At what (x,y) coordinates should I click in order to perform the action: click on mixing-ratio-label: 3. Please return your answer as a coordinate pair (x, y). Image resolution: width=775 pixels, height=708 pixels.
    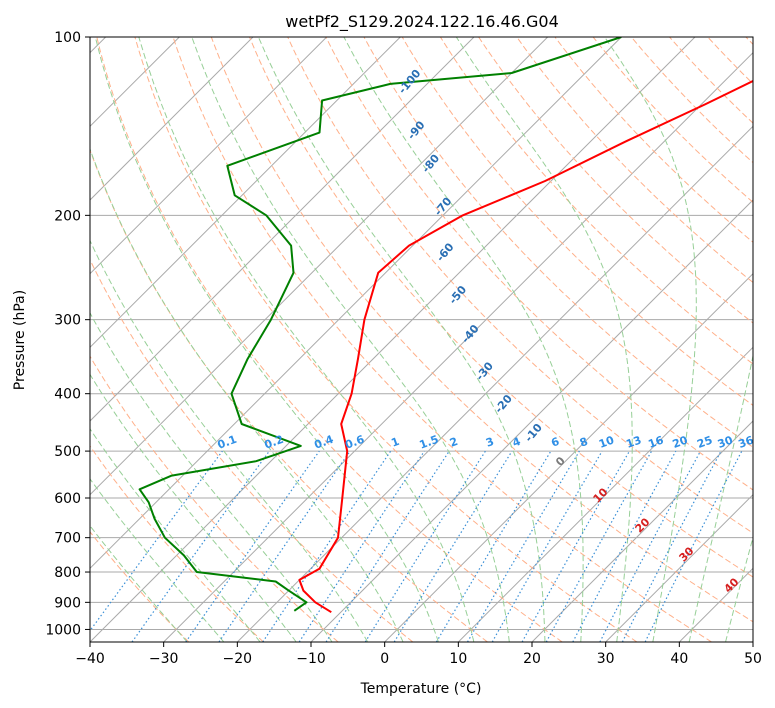
    Looking at the image, I should click on (490, 442).